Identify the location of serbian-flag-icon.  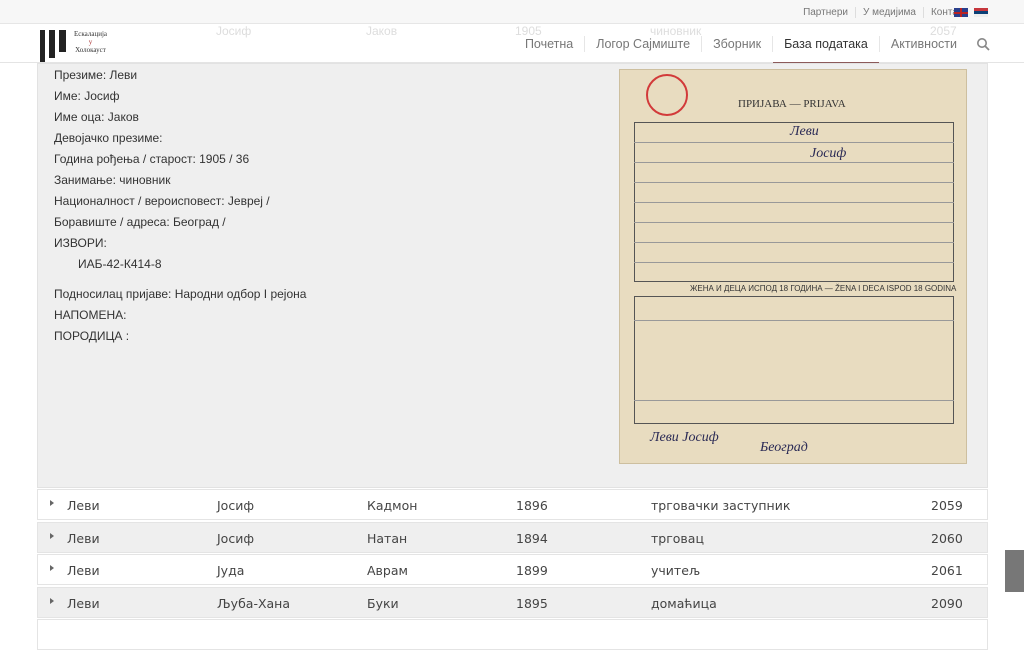
(981, 12).